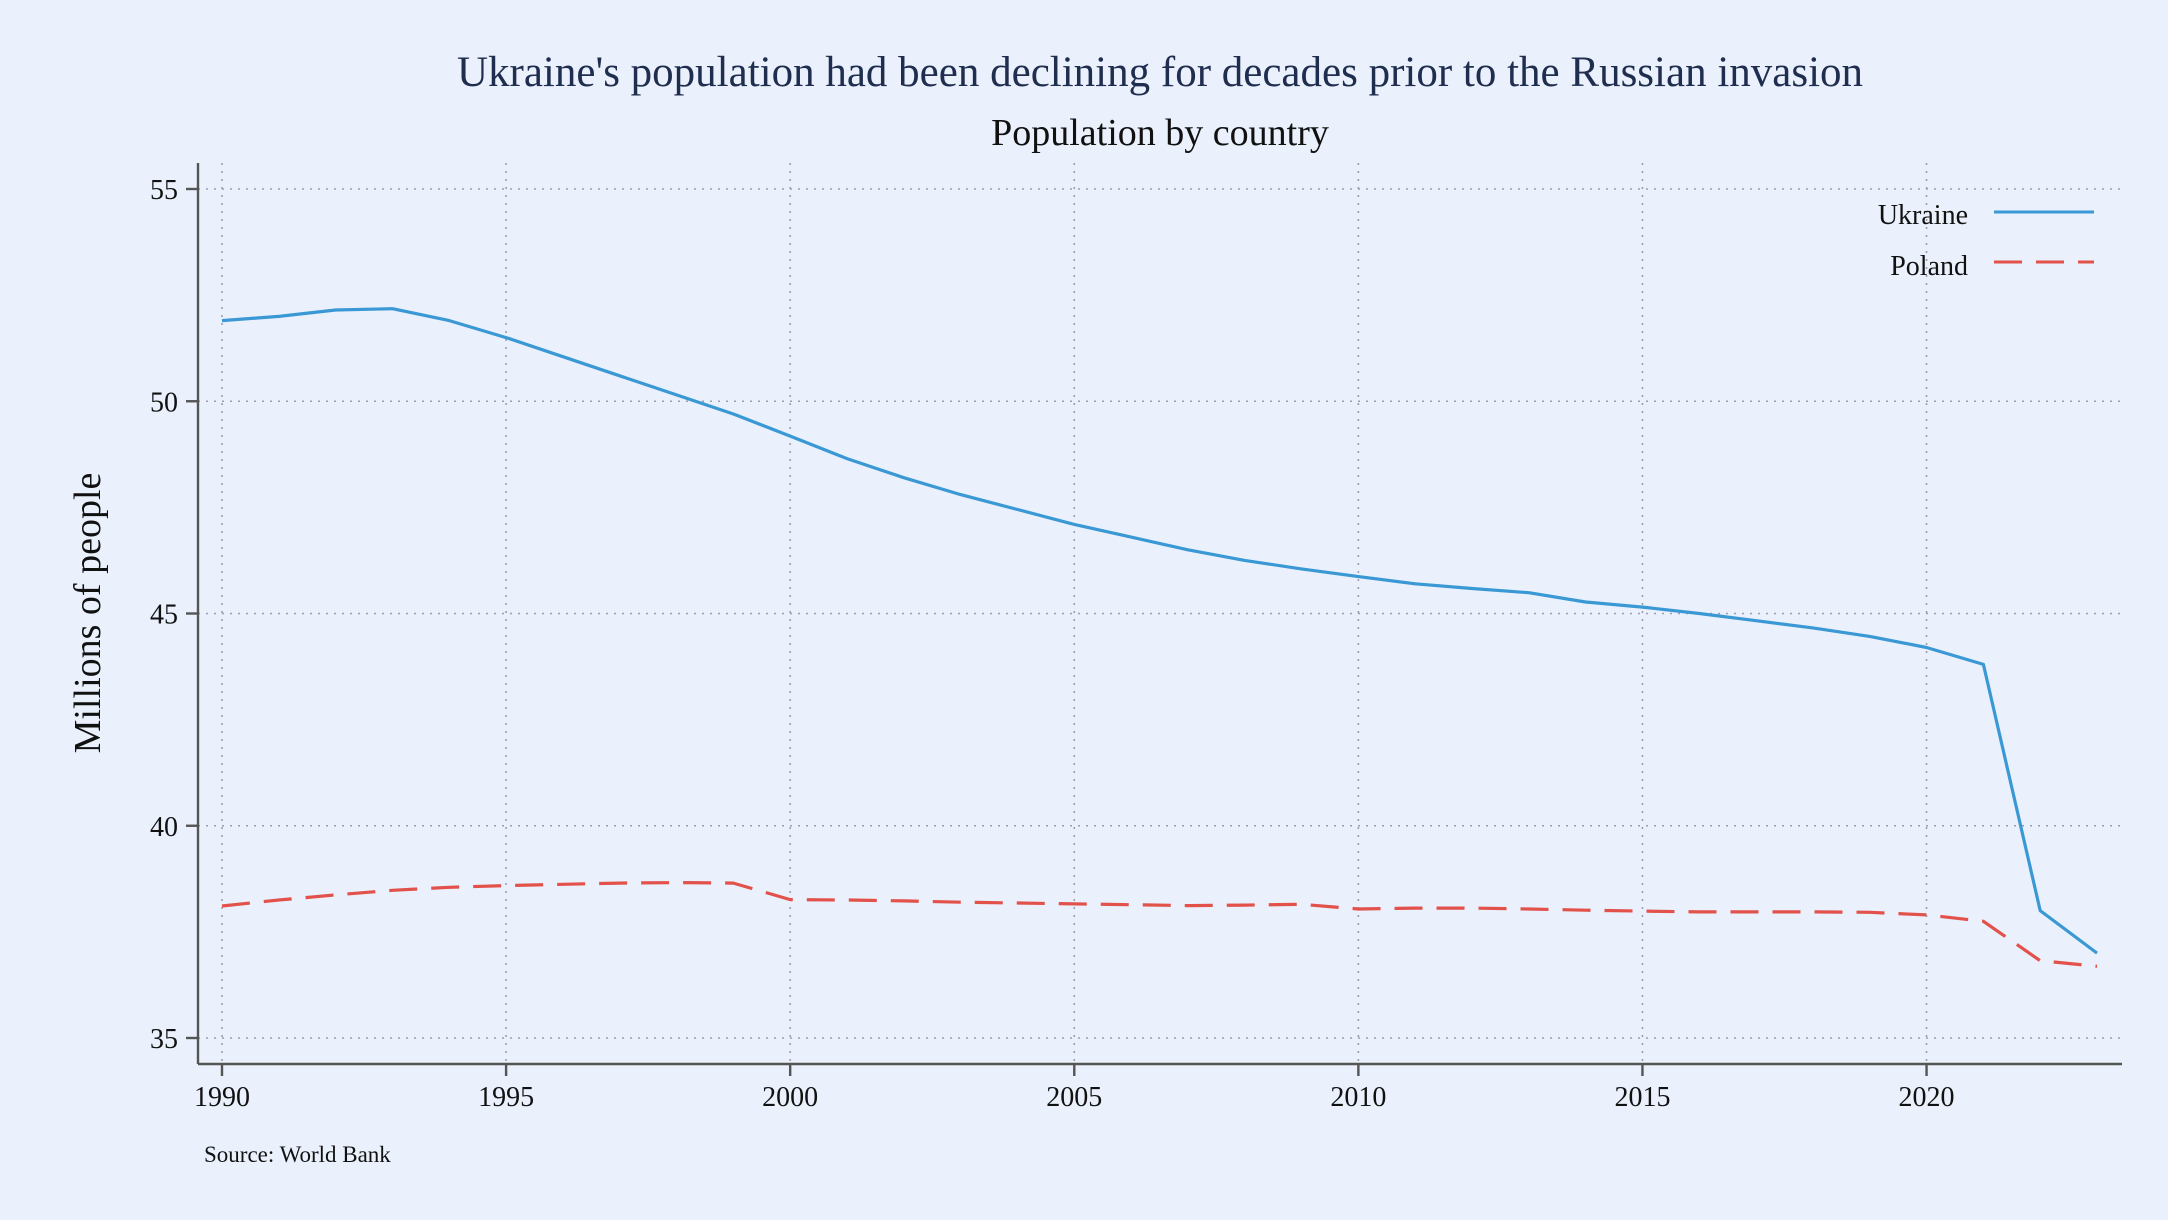  What do you see at coordinates (1927, 1097) in the screenshot?
I see `x-tick-label: 2020` at bounding box center [1927, 1097].